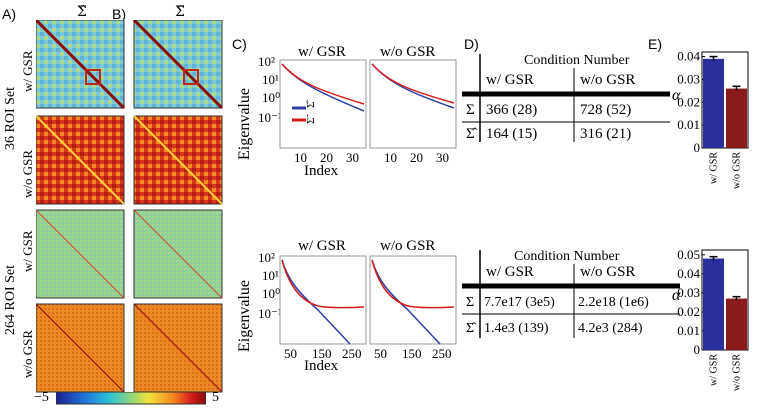  Describe the element at coordinates (271, 97) in the screenshot. I see `ytick-top-1: 10⁰` at that location.